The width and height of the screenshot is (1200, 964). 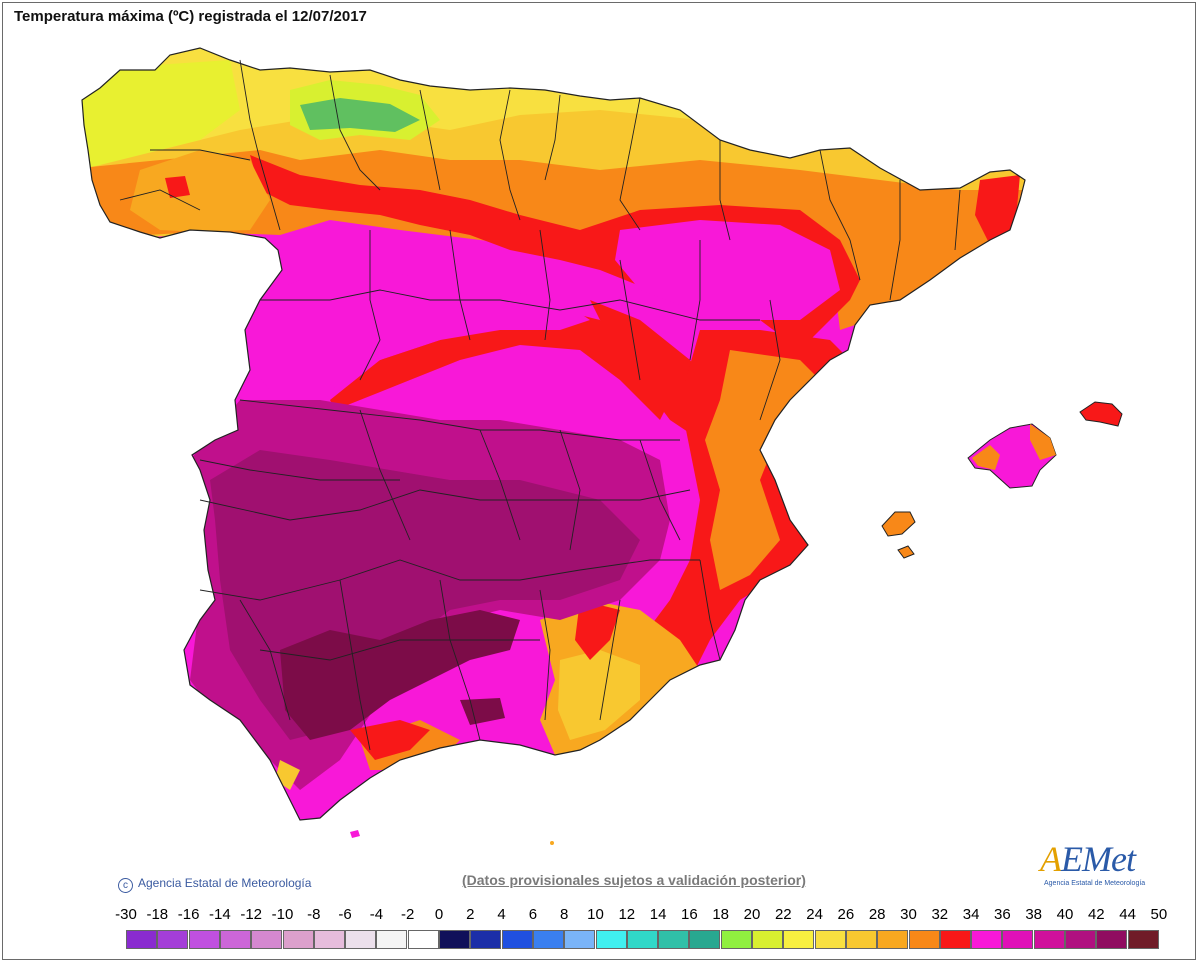 What do you see at coordinates (877, 914) in the screenshot?
I see `legend-tick-label: 28` at bounding box center [877, 914].